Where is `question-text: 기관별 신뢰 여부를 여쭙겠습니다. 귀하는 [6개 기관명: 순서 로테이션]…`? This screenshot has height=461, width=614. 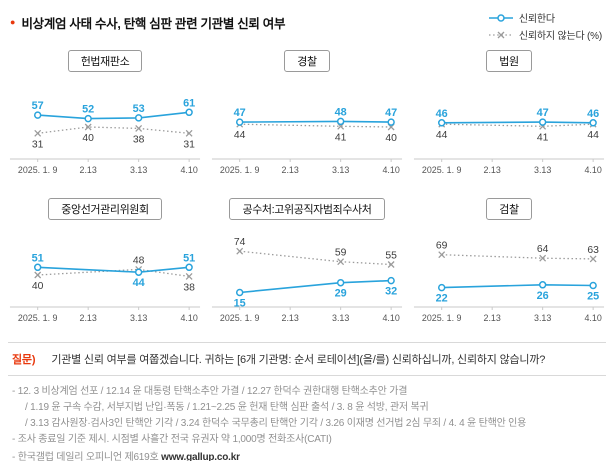
question-text: 기관별 신뢰 여부를 여쭙겠습니다. 귀하는 [6개 기관명: 순서 로테이션]… is located at coordinates (298, 360).